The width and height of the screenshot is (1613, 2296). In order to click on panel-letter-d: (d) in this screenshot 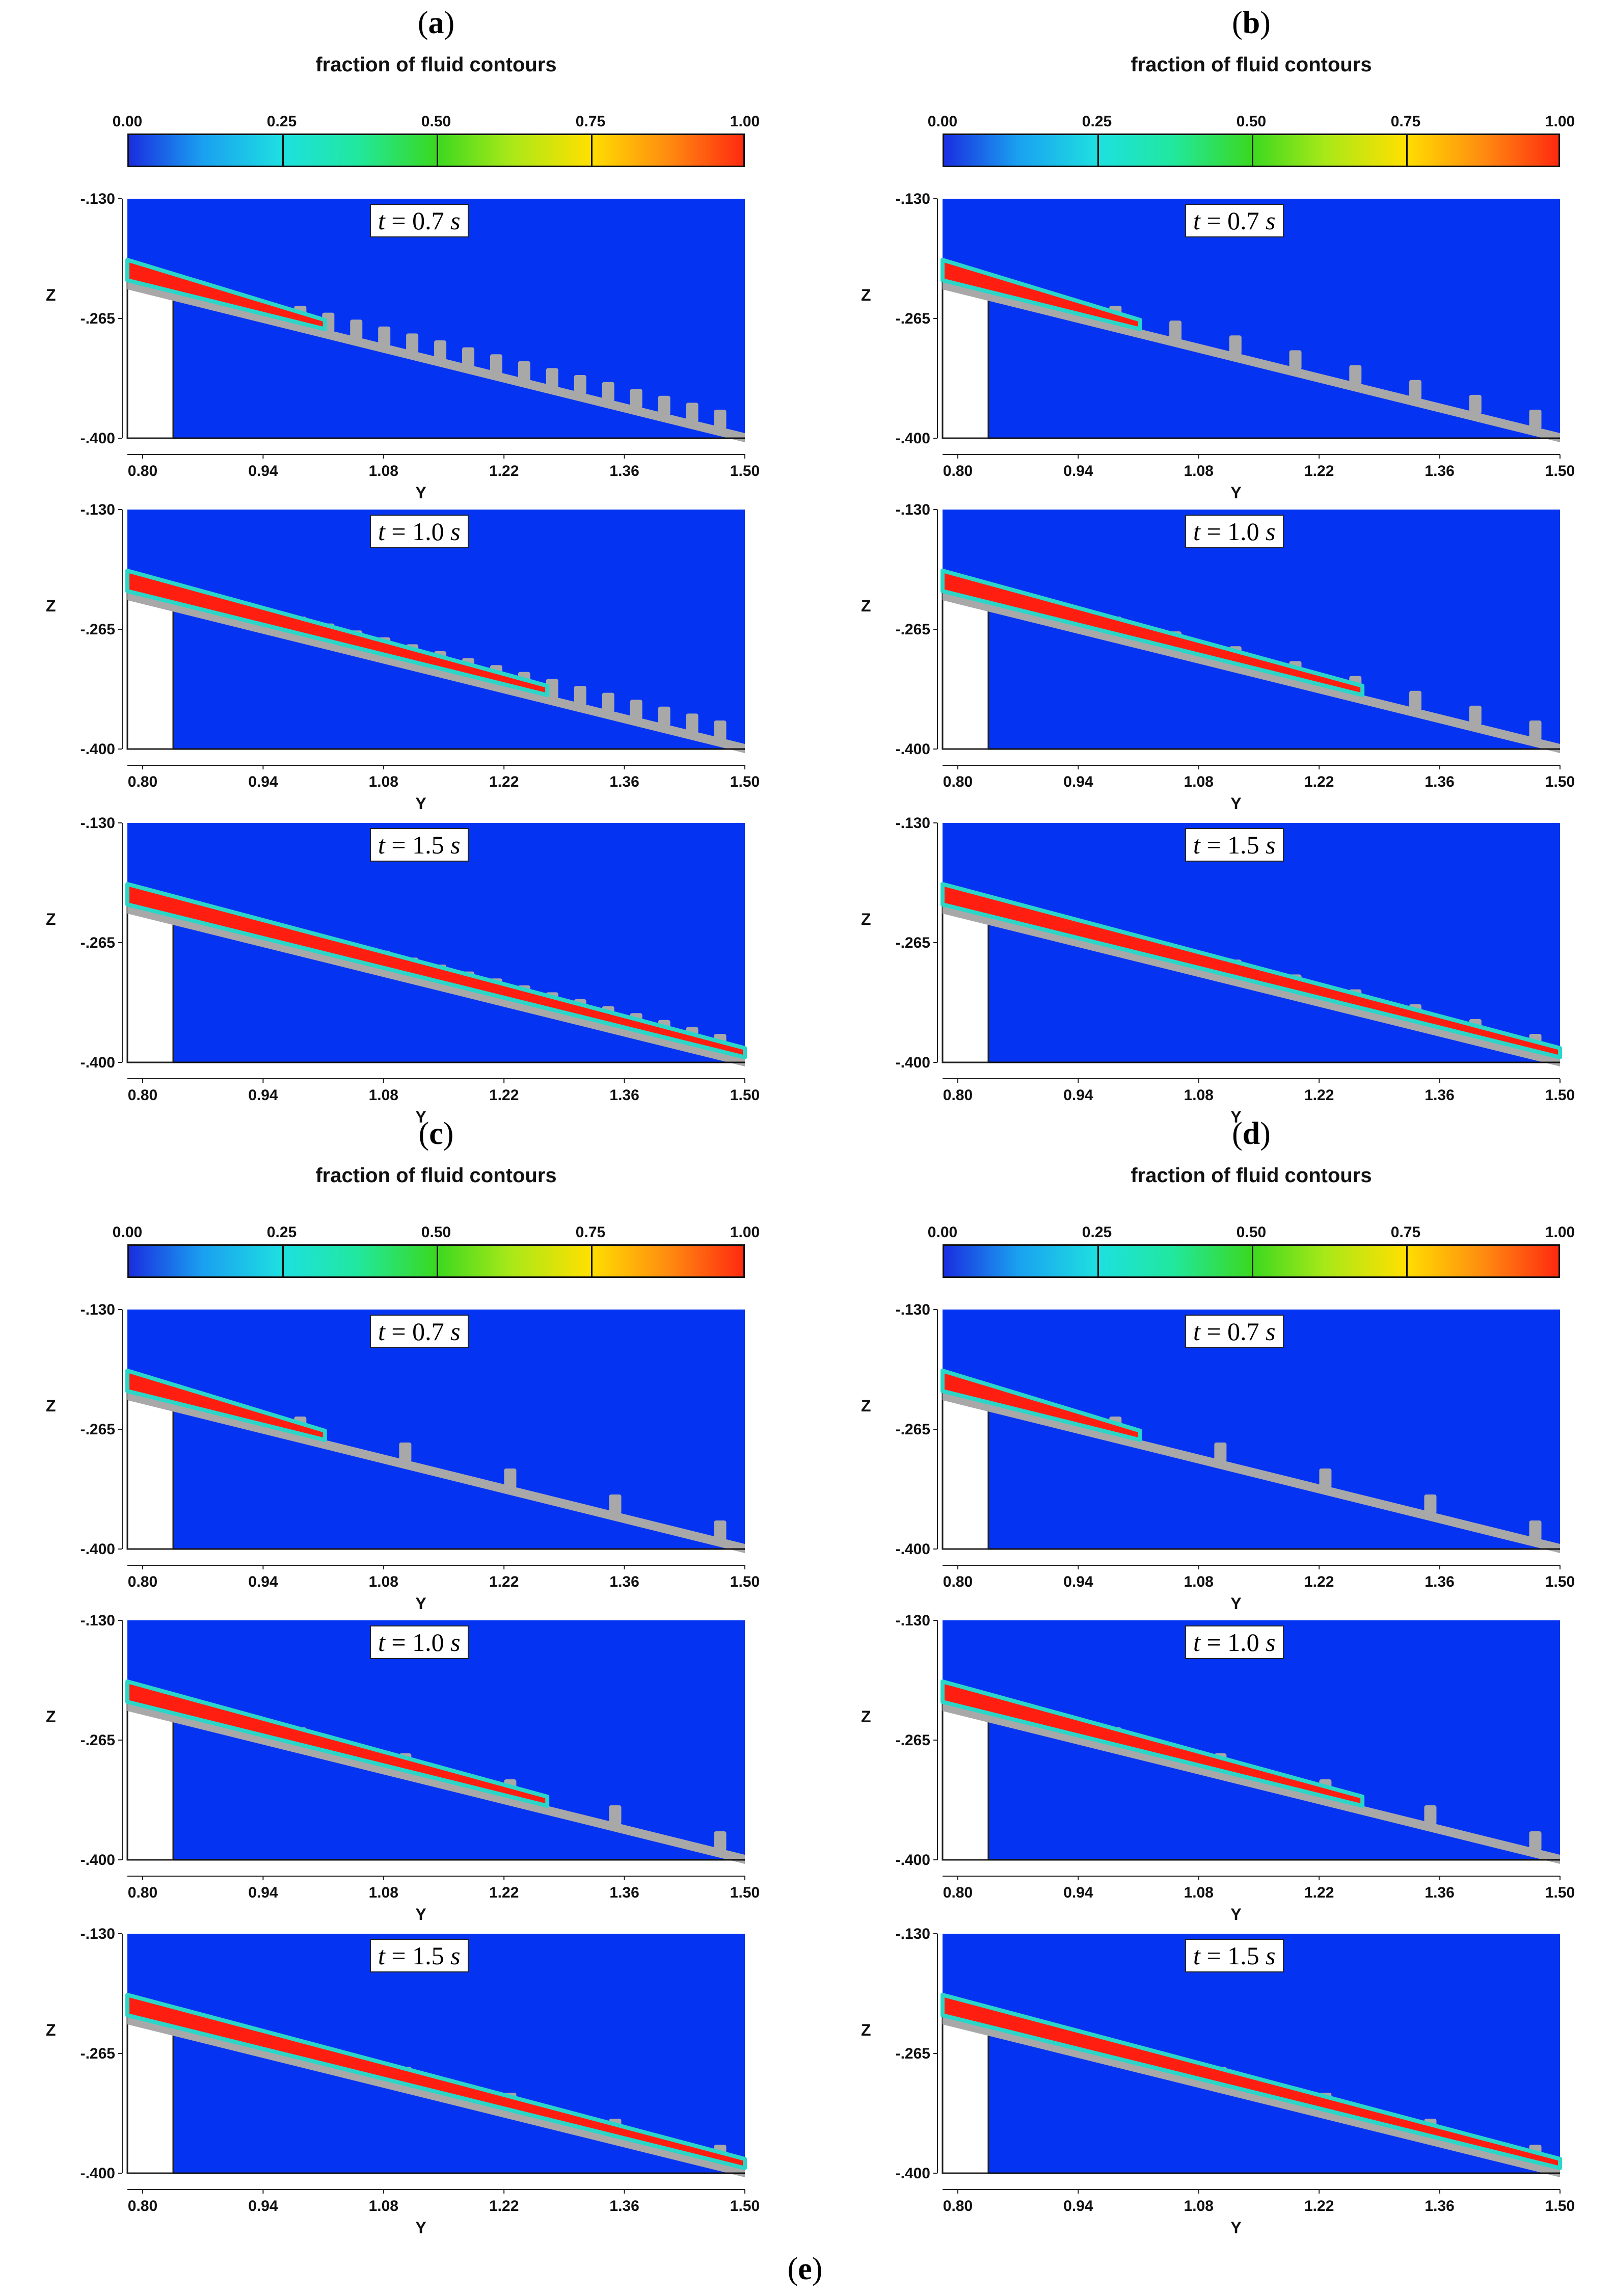, I will do `click(1251, 1133)`.